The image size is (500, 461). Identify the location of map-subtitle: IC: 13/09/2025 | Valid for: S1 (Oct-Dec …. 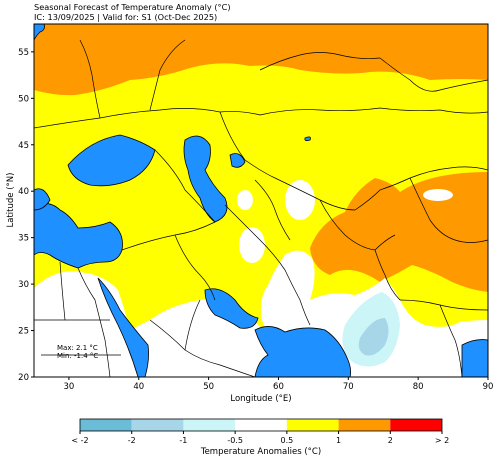
(126, 17).